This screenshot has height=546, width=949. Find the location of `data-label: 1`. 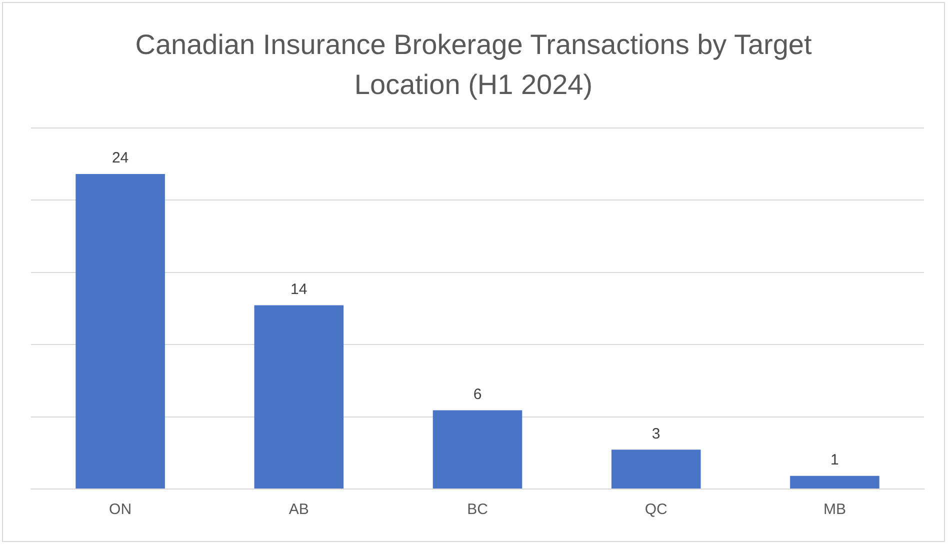

data-label: 1 is located at coordinates (834, 460).